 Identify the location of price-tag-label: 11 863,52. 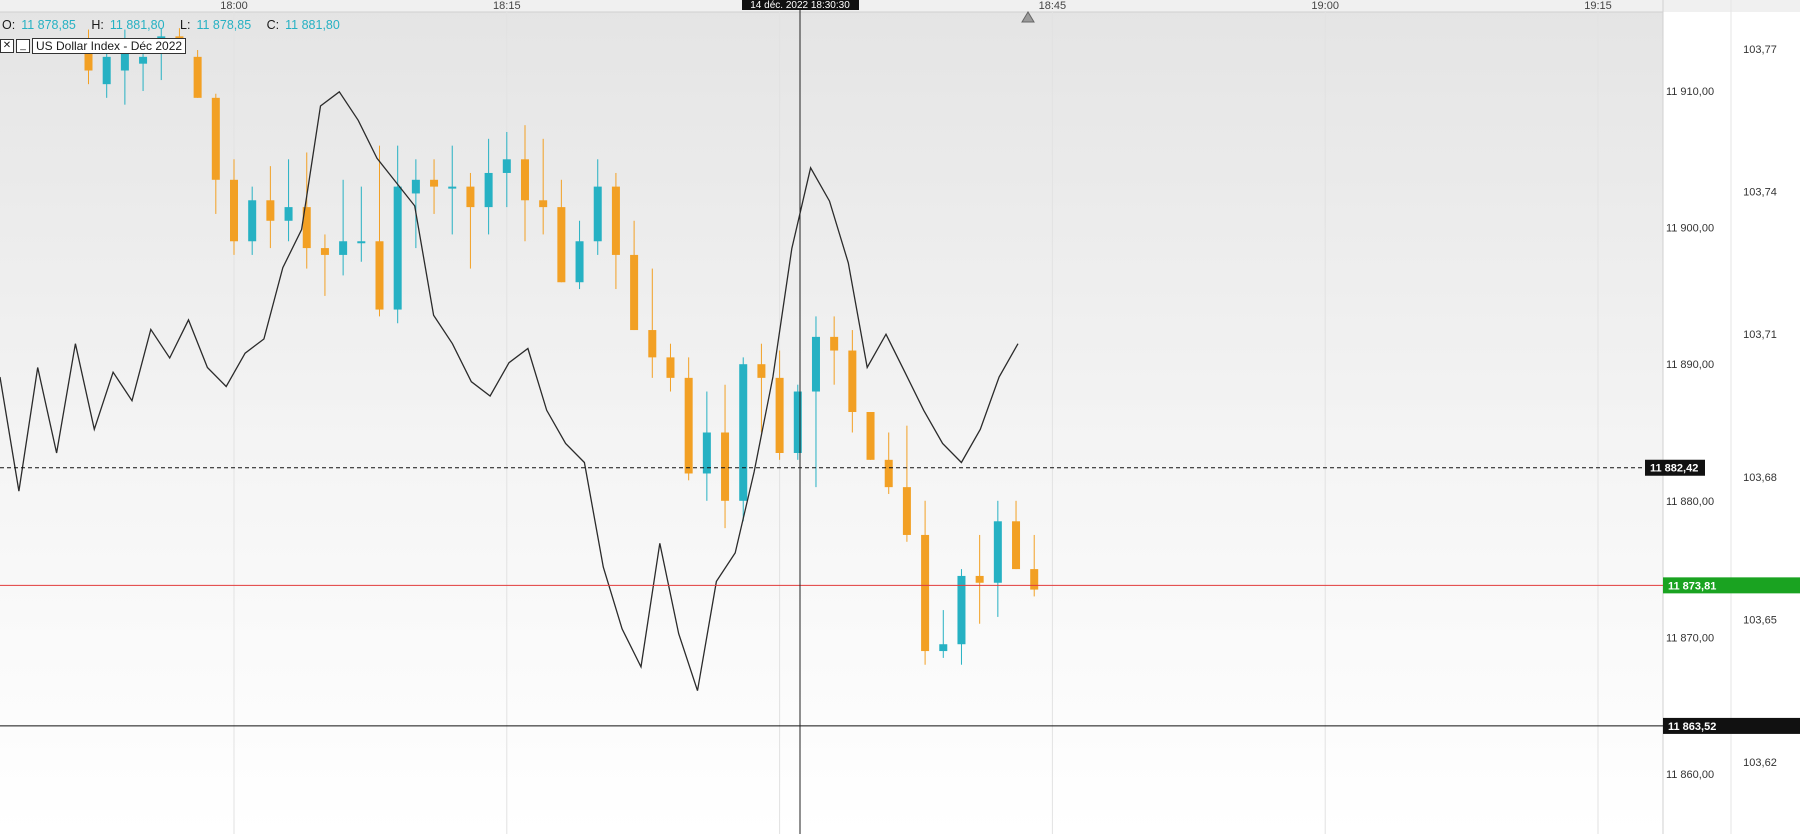
(1692, 727).